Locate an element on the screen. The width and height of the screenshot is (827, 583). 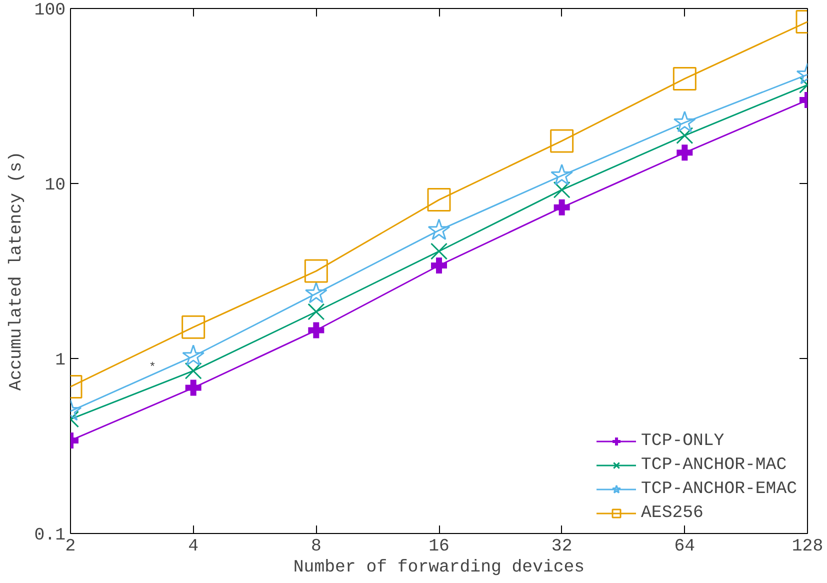
legend-label: AES256 is located at coordinates (672, 513).